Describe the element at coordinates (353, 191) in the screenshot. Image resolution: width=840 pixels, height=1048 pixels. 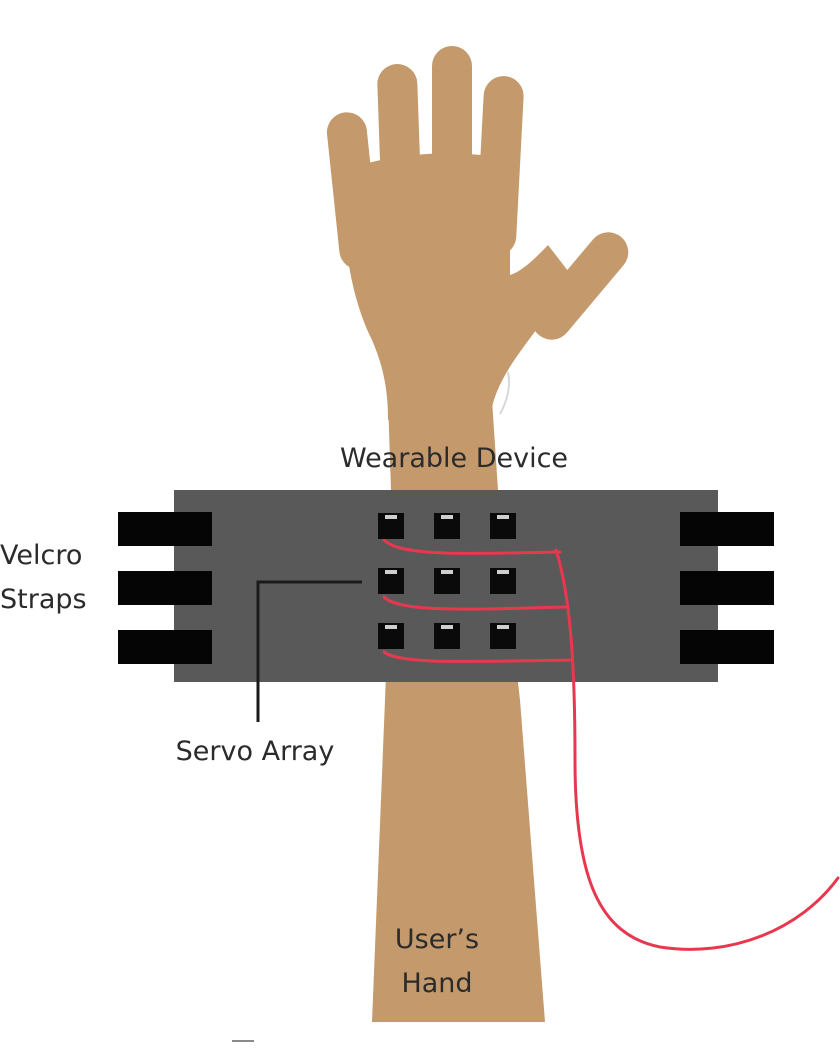
I see `pinky-finger` at that location.